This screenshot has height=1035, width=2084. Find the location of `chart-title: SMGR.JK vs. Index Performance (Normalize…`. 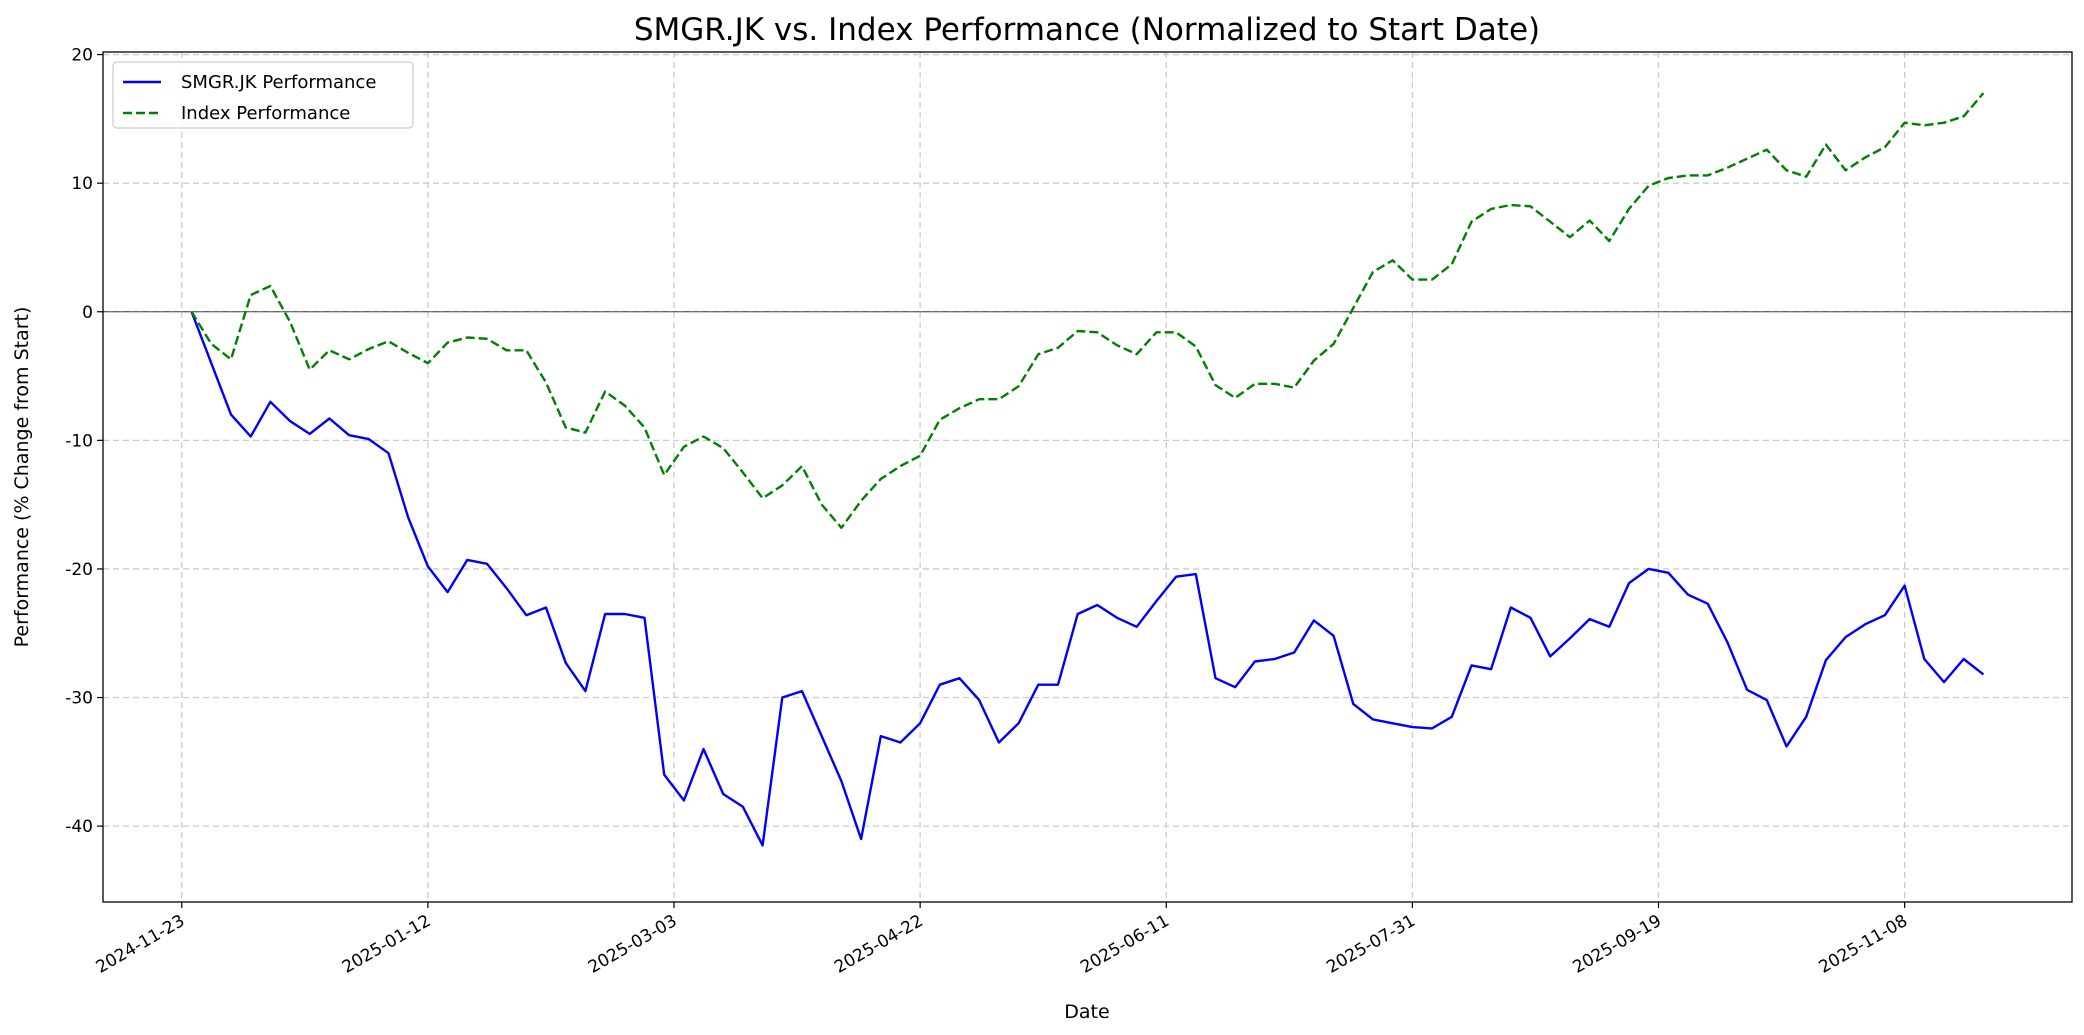

chart-title: SMGR.JK vs. Index Performance (Normalize… is located at coordinates (1087, 30).